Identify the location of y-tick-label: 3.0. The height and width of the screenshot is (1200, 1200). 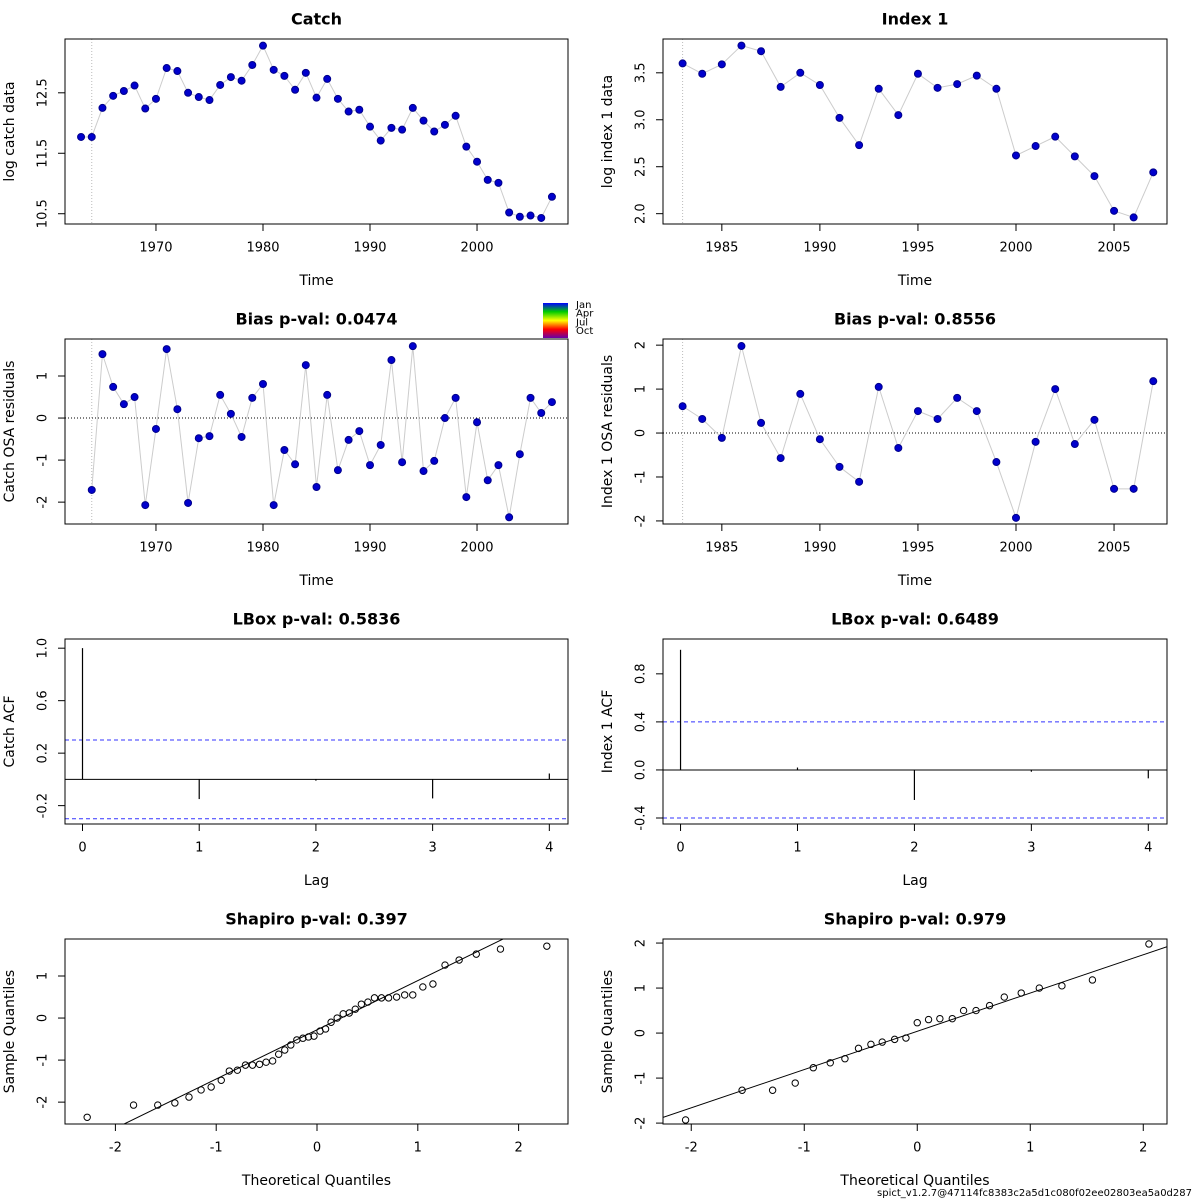
(641, 119).